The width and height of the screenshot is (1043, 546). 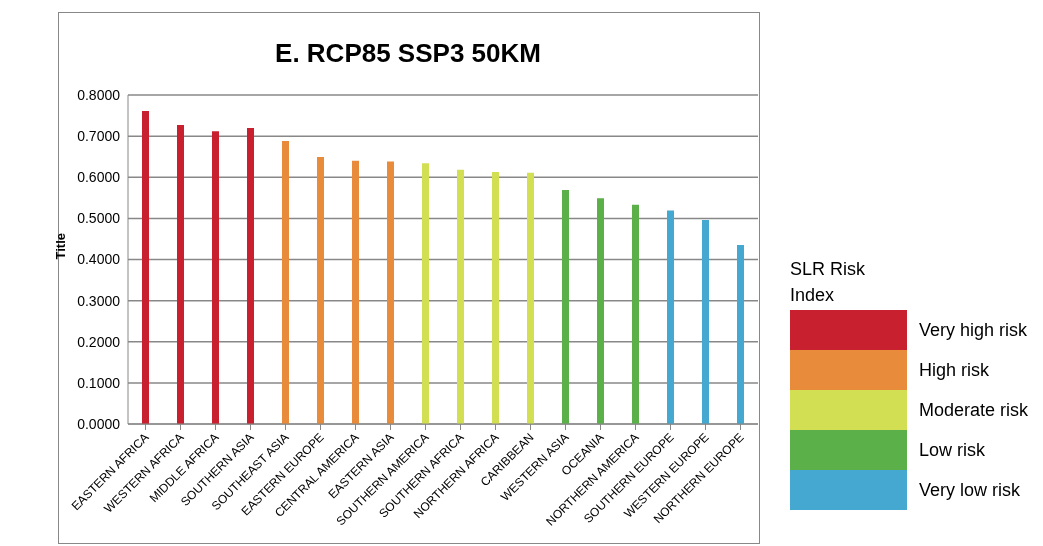 I want to click on y-tick-label: 0.1000, so click(x=99, y=382).